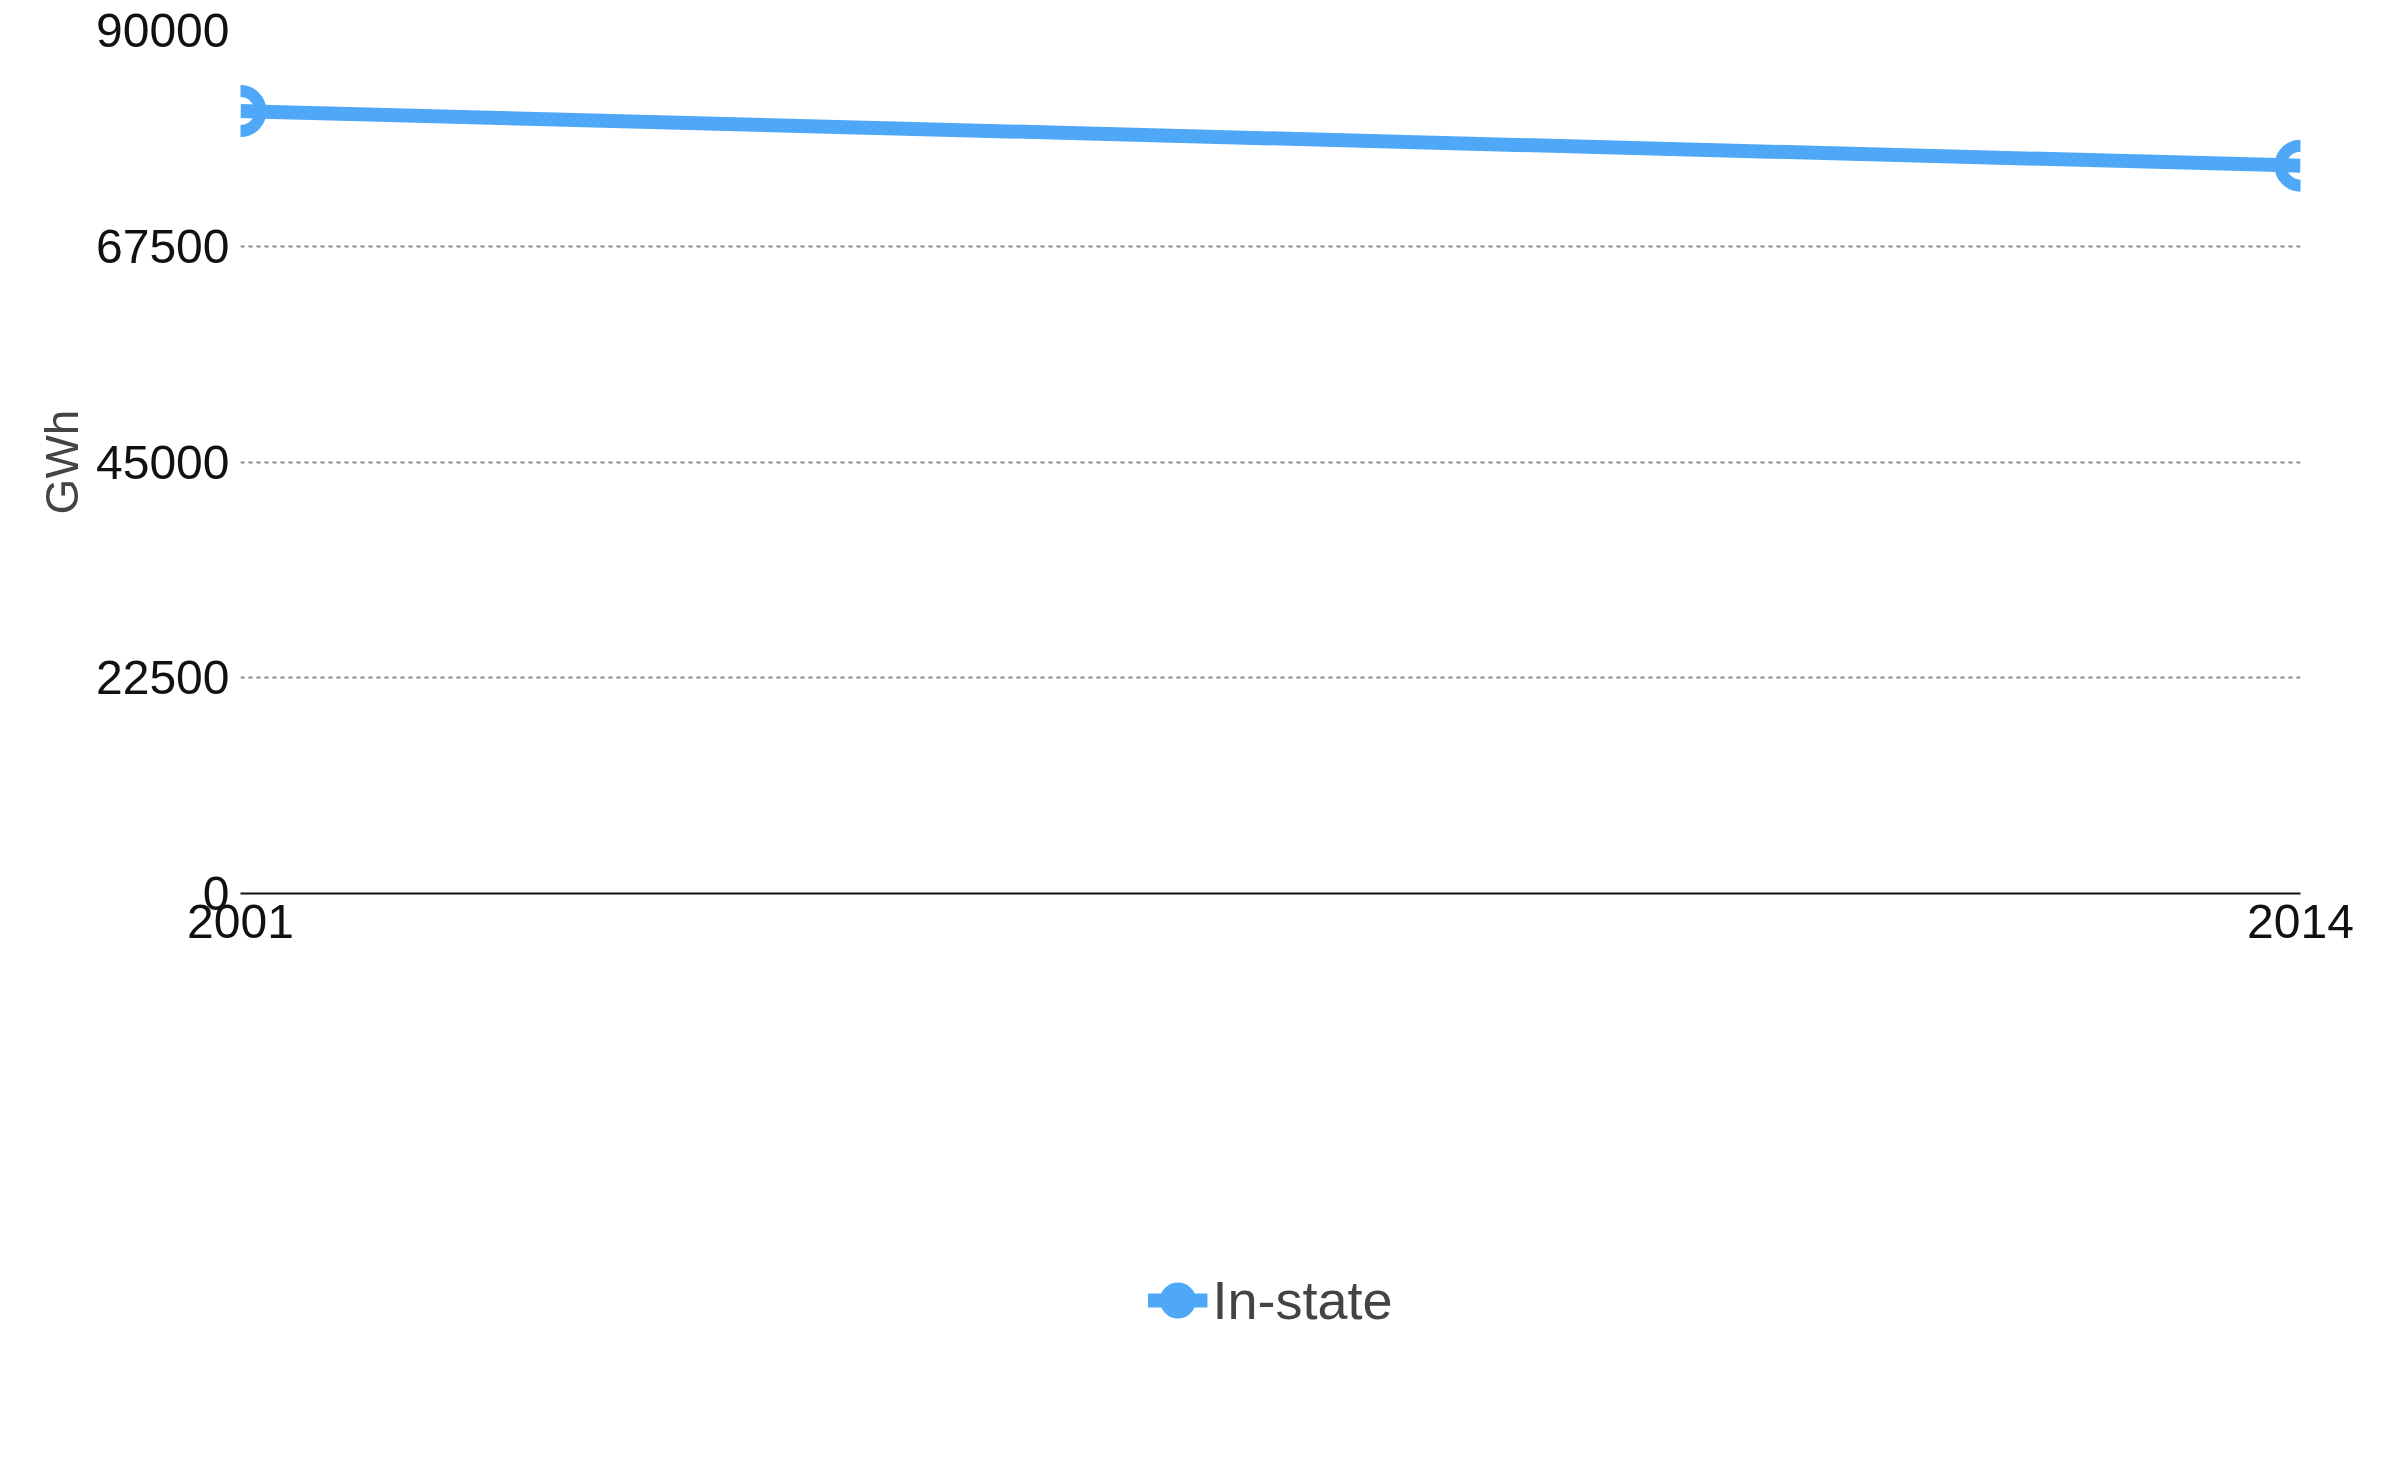 Image resolution: width=2396 pixels, height=1457 pixels. I want to click on y-tick-label: 67500, so click(163, 246).